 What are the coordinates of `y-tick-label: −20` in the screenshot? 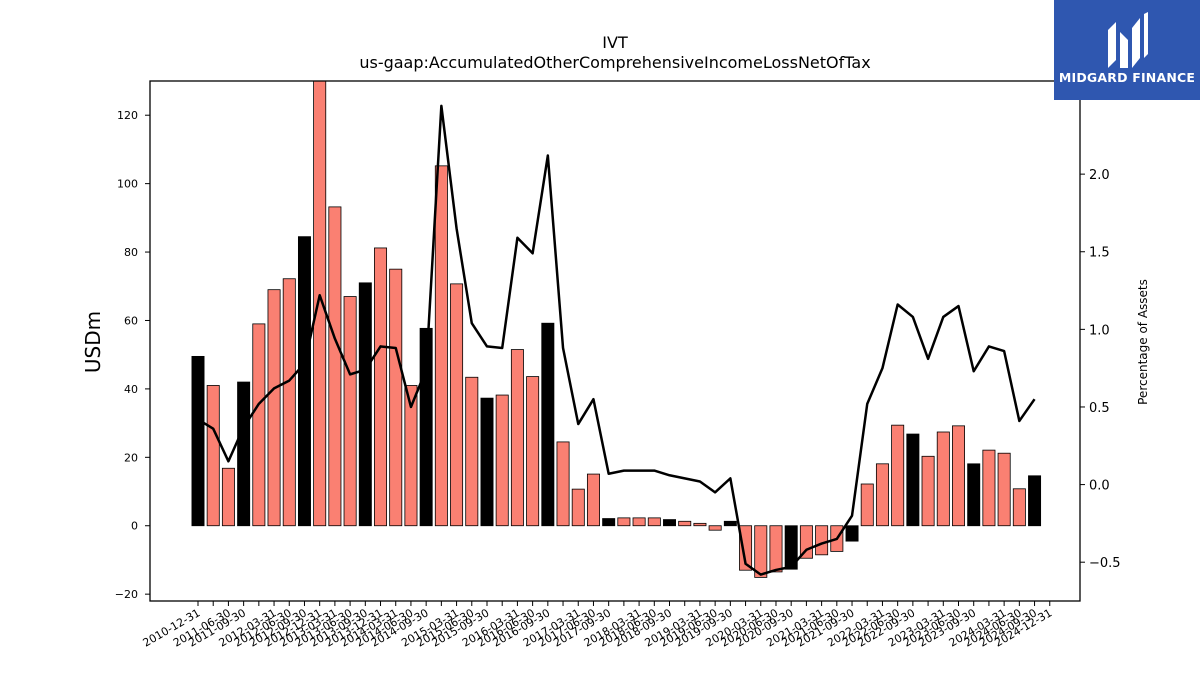 It's located at (126, 594).